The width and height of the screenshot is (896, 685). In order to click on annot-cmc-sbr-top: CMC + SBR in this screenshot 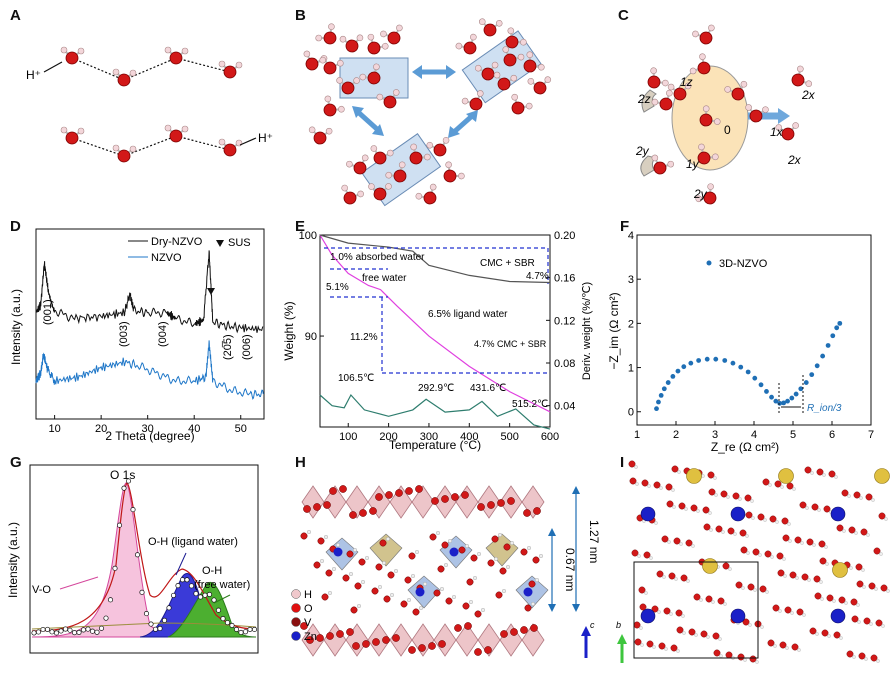, I will do `click(507, 263)`.